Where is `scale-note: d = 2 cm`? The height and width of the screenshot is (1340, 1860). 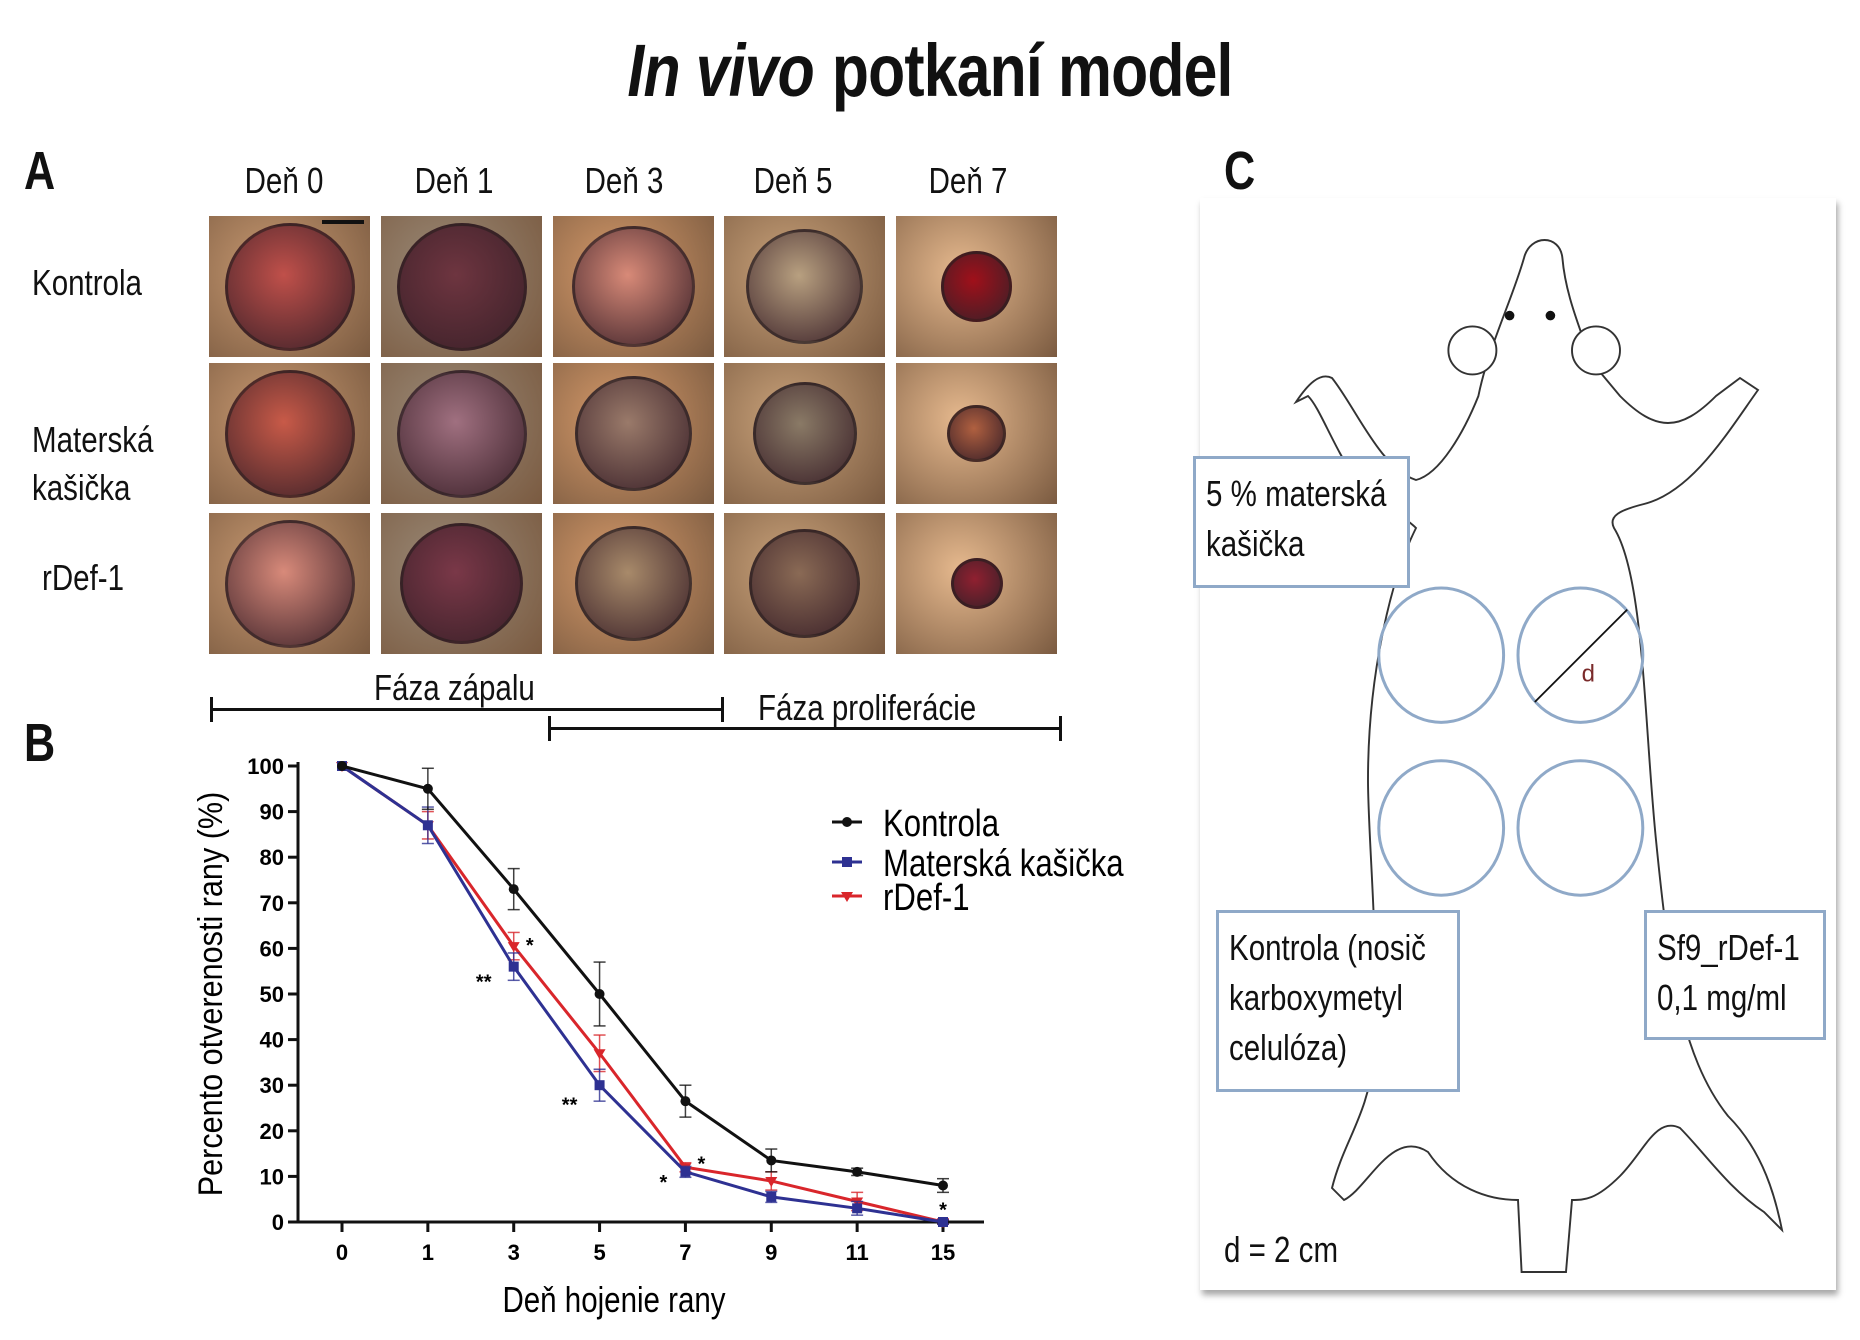
scale-note: d = 2 cm is located at coordinates (1281, 1249).